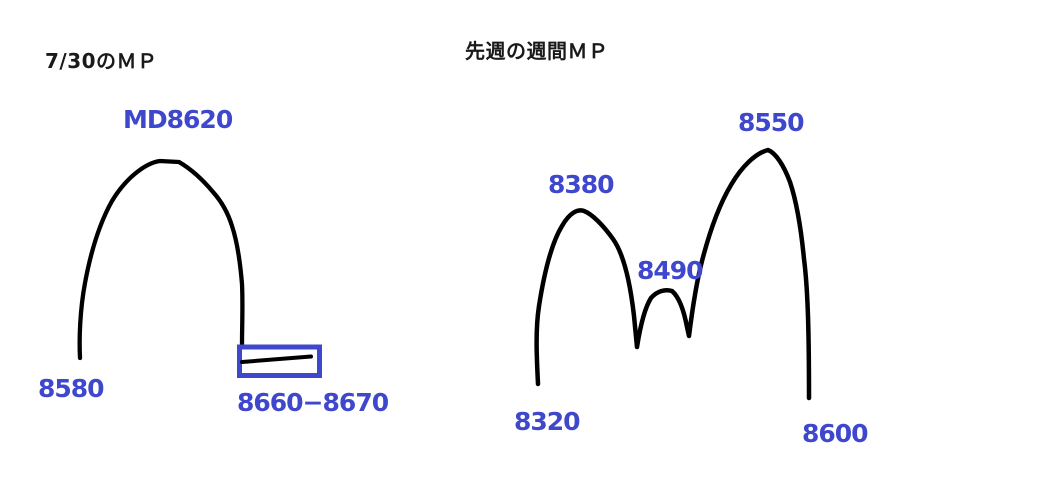 The image size is (1048, 490). What do you see at coordinates (71, 388) in the screenshot?
I see `left-low-price-label: 8580` at bounding box center [71, 388].